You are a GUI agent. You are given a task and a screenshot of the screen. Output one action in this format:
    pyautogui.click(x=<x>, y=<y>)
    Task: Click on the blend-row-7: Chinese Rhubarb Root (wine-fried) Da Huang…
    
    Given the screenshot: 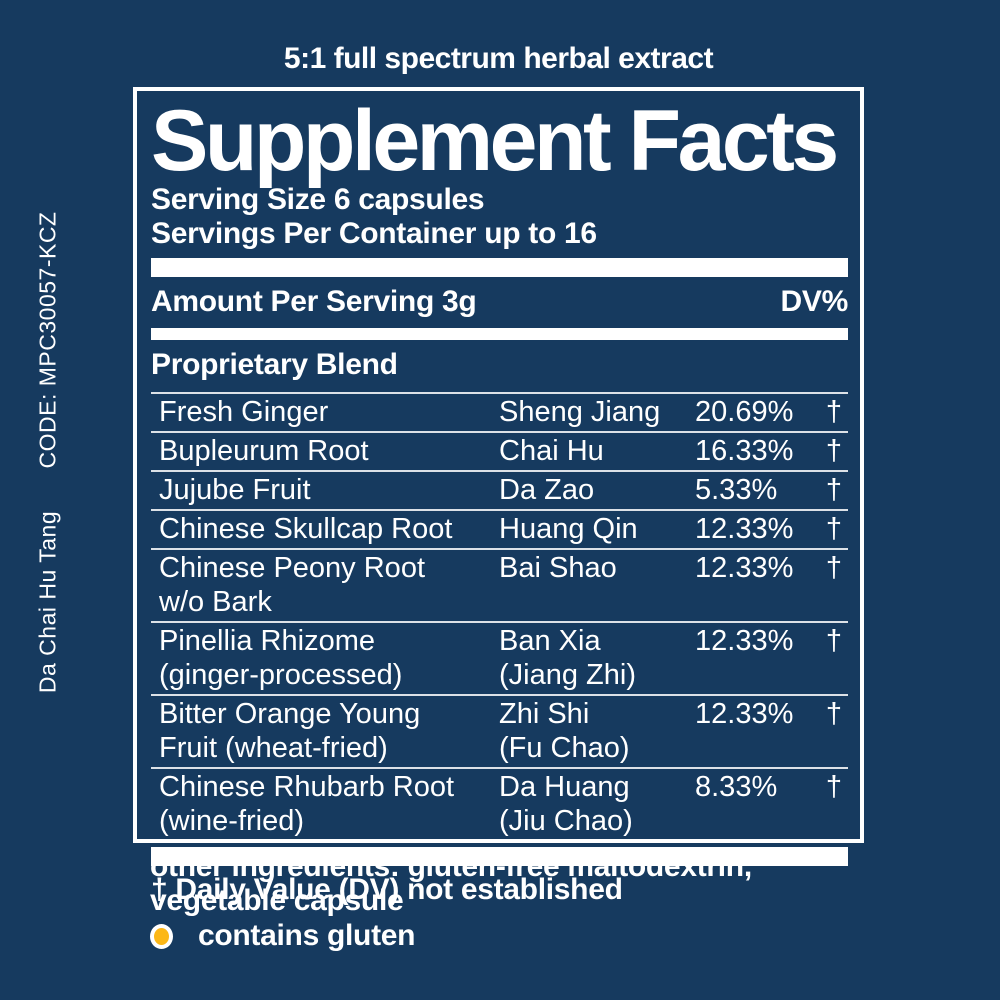 What is the action you would take?
    pyautogui.click(x=499, y=804)
    